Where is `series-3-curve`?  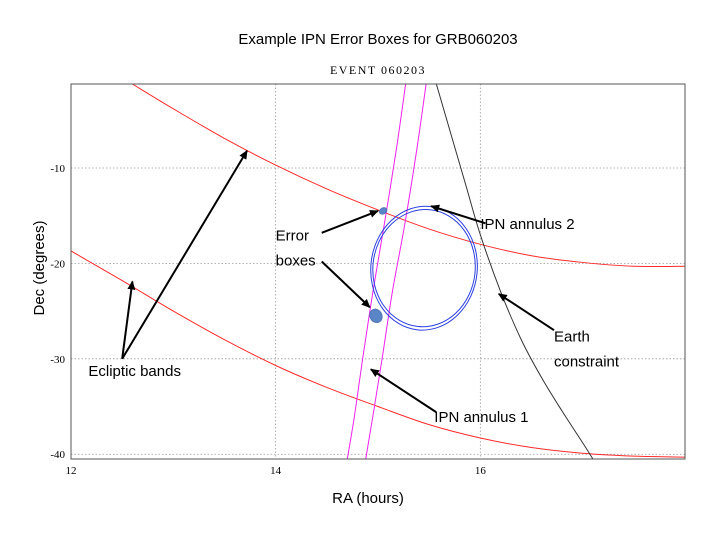 series-3-curve is located at coordinates (396, 271).